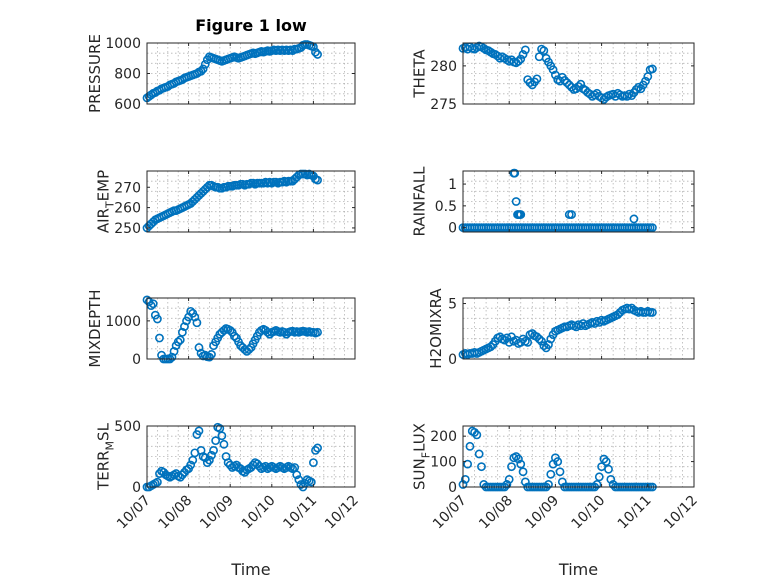 Image resolution: width=778 pixels, height=583 pixels. I want to click on y-tick-label: 1000, so click(123, 44).